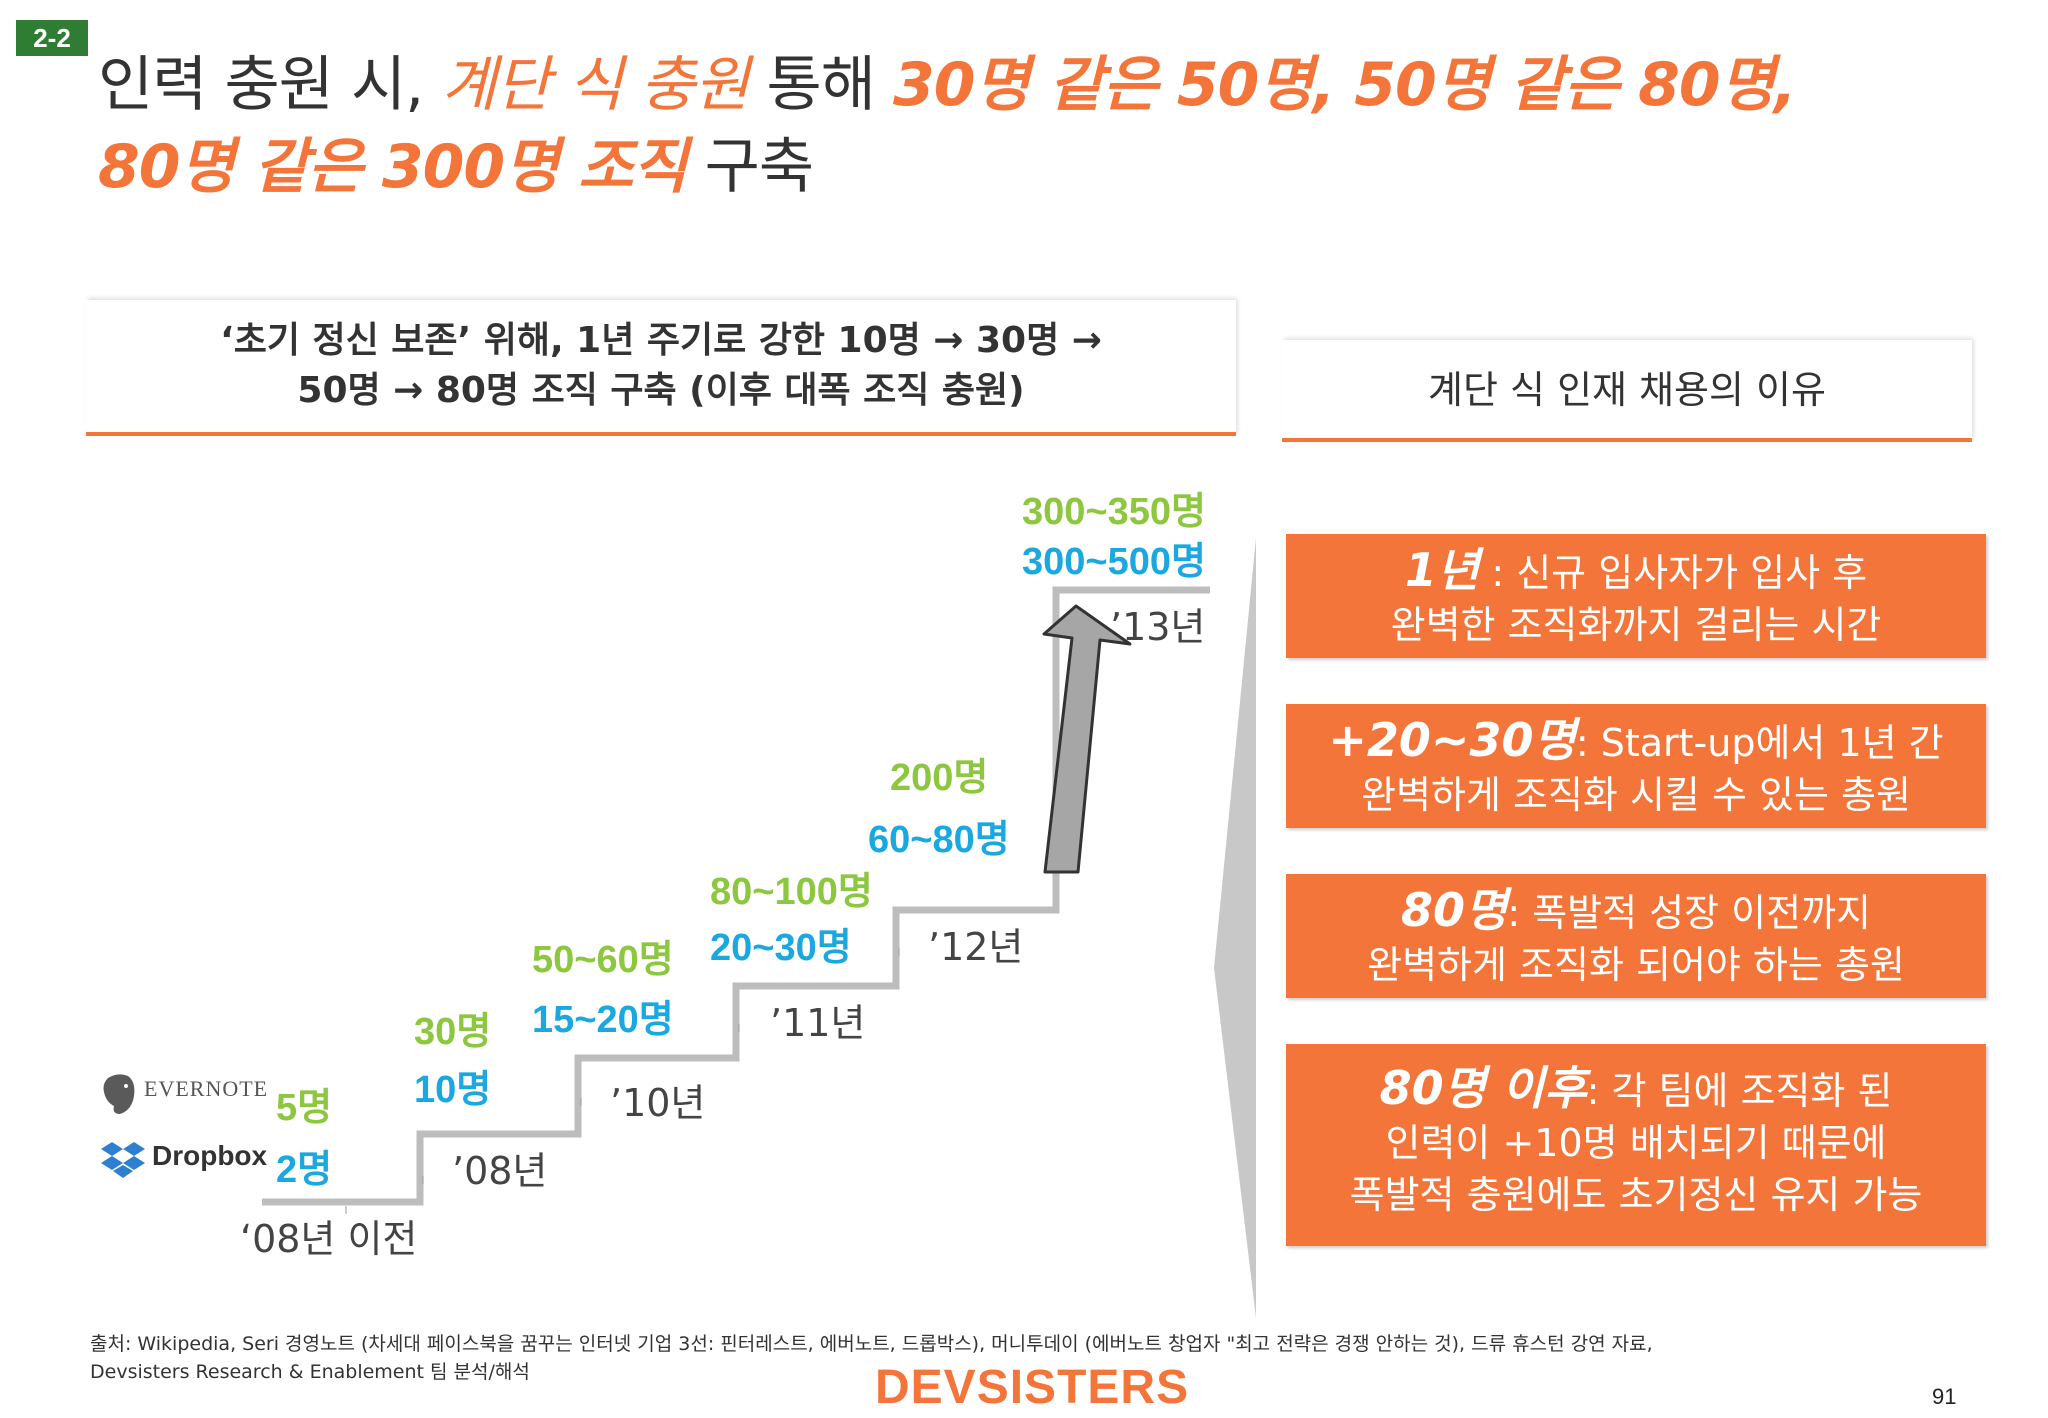 Image resolution: width=2048 pixels, height=1418 pixels. I want to click on reason-2-text-1: : Start-up에서 1년 간, so click(1759, 743).